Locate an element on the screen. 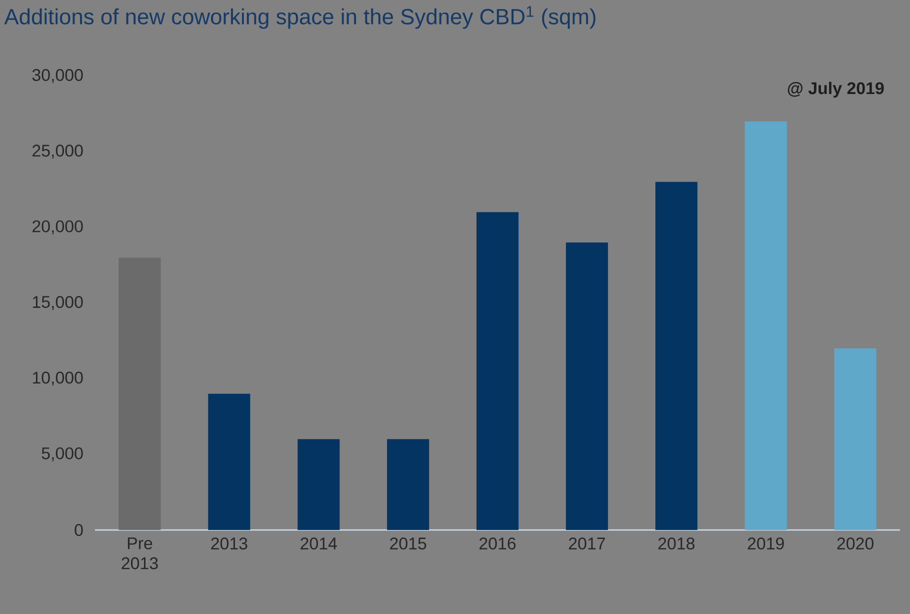 The height and width of the screenshot is (614, 910). y-tick-label: 10,000 is located at coordinates (57, 379).